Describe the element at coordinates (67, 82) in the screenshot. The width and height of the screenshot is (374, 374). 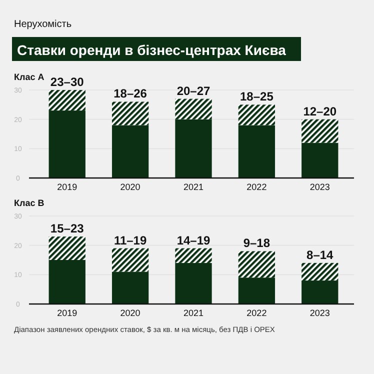
I see `total-label: 23–30` at that location.